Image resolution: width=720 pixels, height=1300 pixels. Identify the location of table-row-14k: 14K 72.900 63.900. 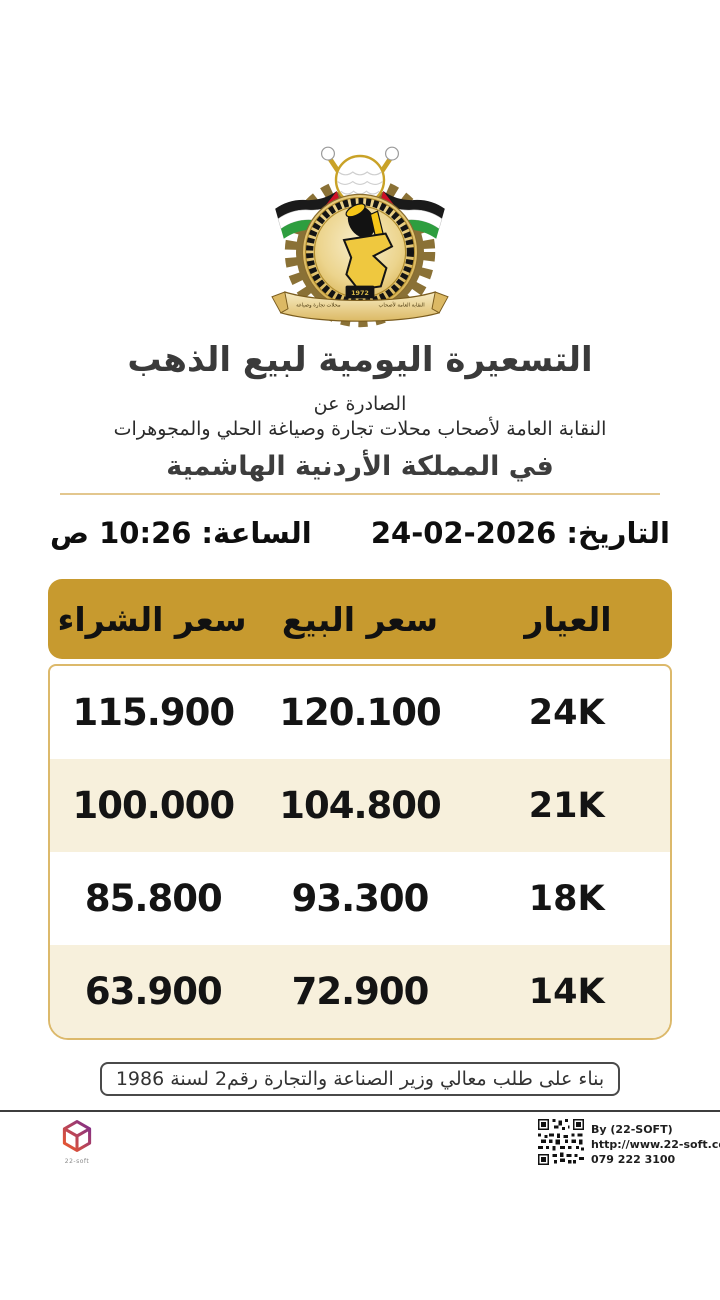
(360, 991).